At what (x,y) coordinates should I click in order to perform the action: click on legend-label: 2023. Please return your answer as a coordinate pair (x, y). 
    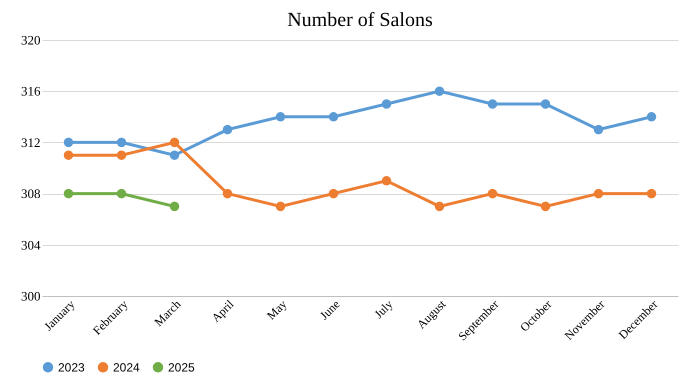
    Looking at the image, I should click on (72, 367).